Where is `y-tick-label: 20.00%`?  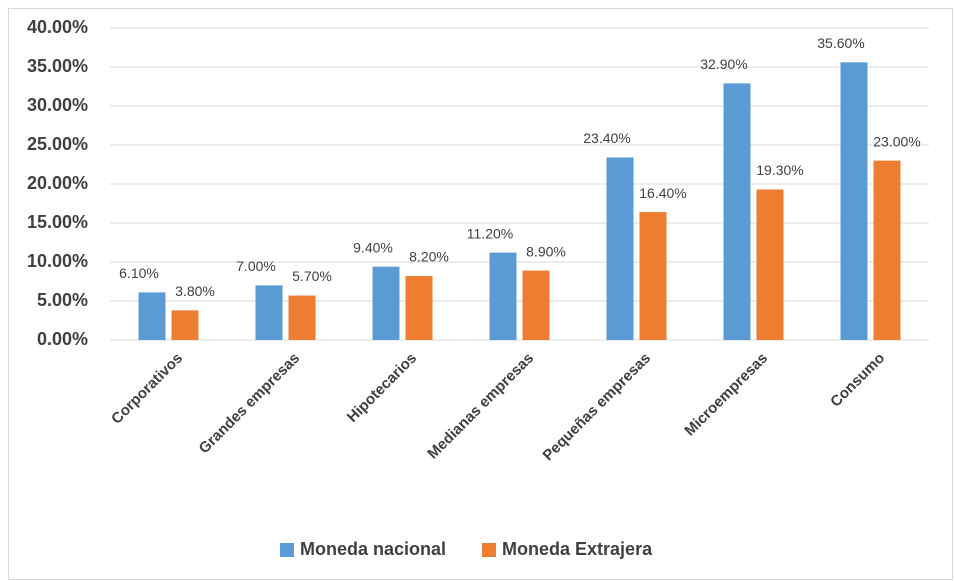 y-tick-label: 20.00% is located at coordinates (57, 183).